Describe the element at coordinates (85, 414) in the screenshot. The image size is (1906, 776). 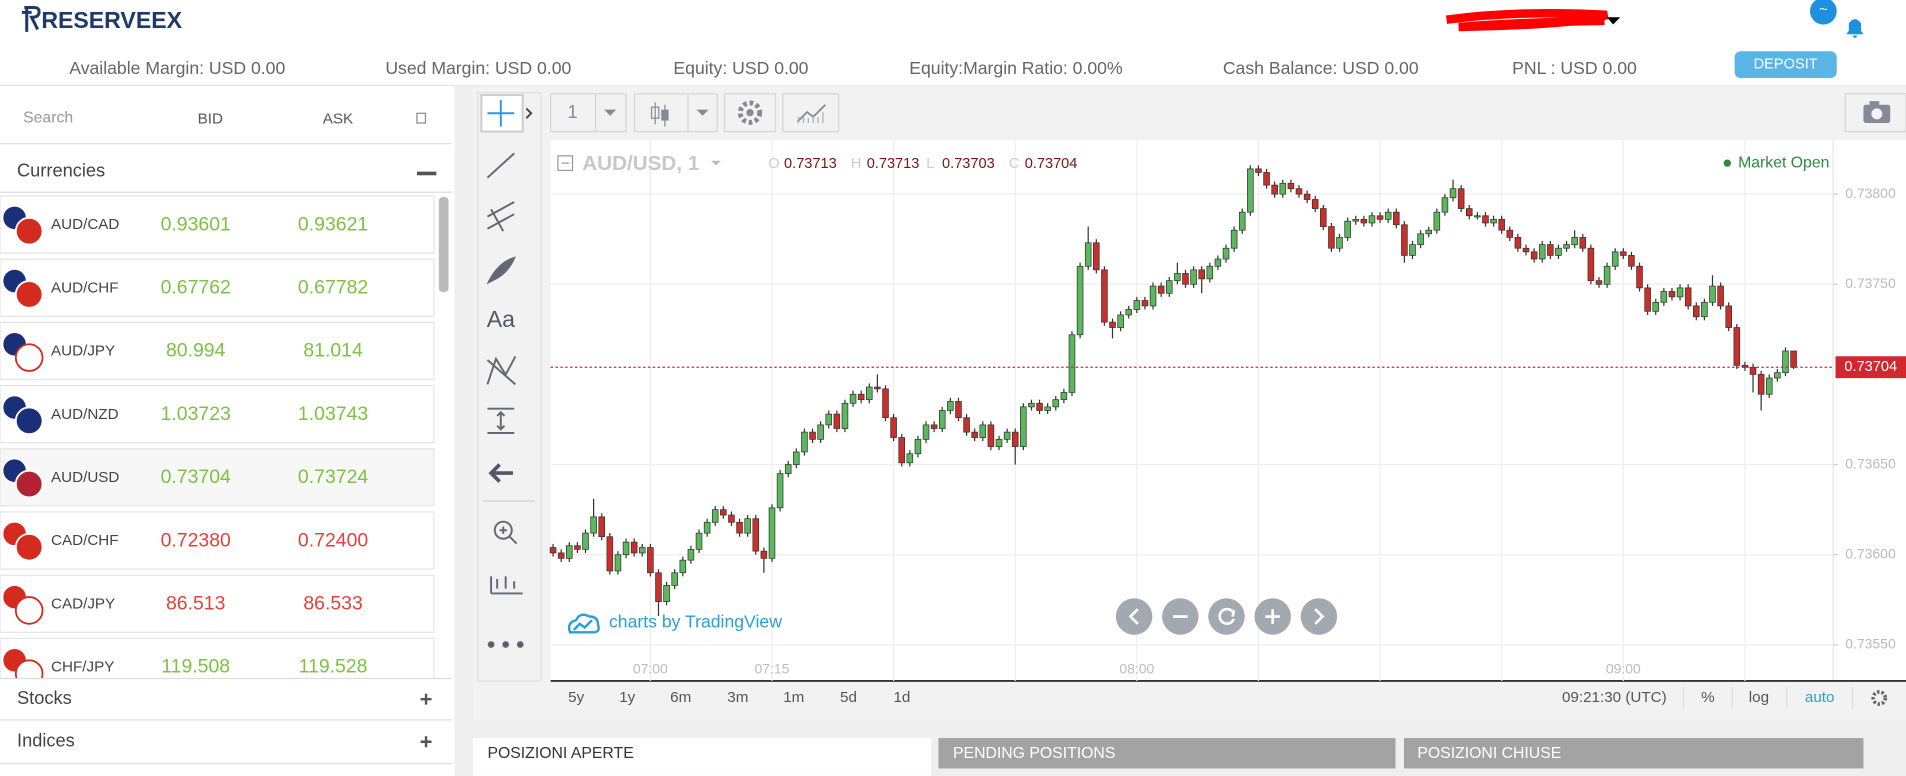
I see `pair-name: AUD/NZD` at that location.